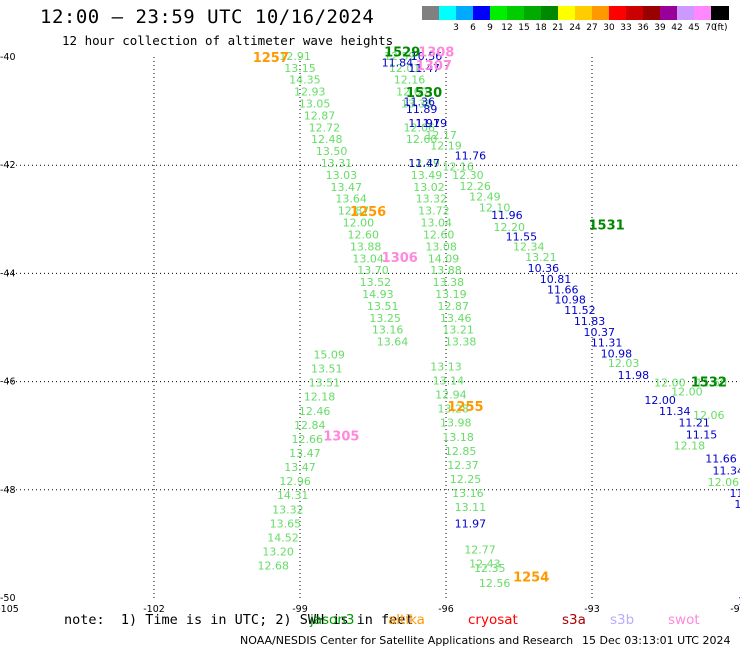  I want to click on y-tick-label: -44, so click(8, 273).